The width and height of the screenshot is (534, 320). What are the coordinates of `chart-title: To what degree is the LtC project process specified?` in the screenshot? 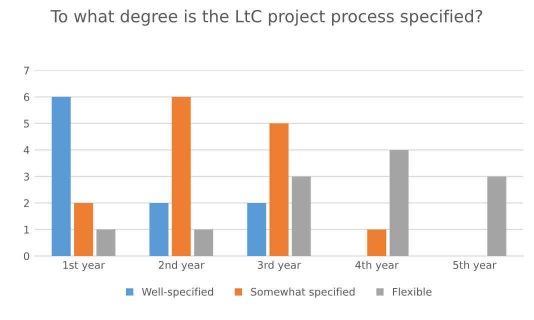 It's located at (266, 18).